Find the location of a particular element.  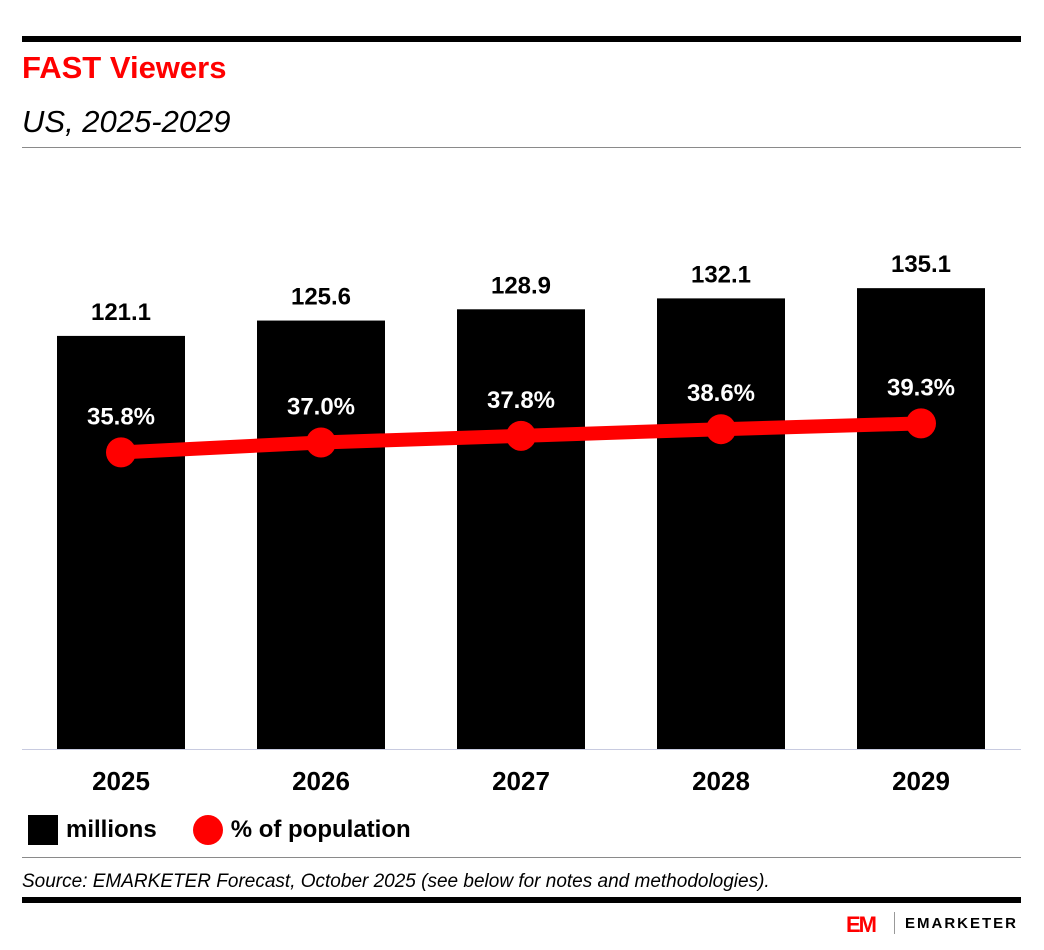

chart-title: FAST Viewers is located at coordinates (124, 67).